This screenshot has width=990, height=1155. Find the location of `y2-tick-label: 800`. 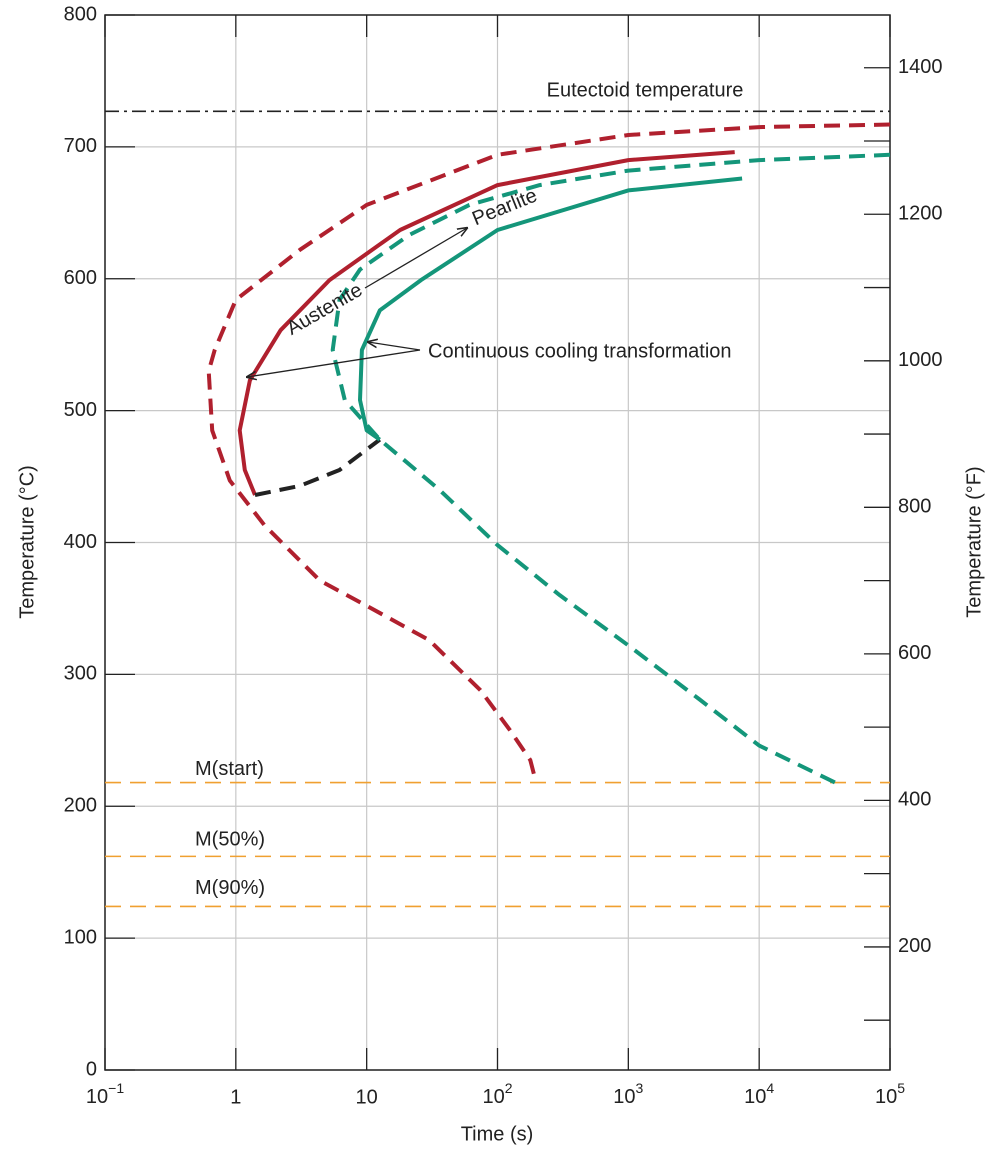

y2-tick-label: 800 is located at coordinates (914, 507).